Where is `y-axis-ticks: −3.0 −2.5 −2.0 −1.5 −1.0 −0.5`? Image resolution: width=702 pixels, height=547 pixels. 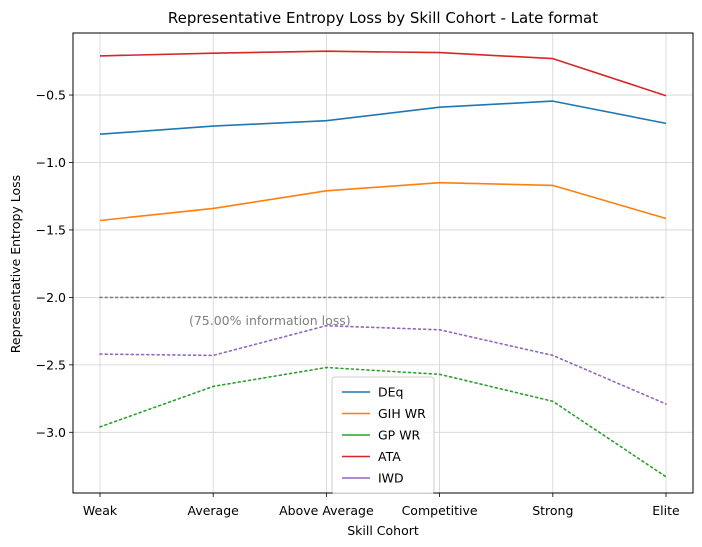 y-axis-ticks: −3.0 −2.5 −2.0 −1.5 −1.0 −0.5 is located at coordinates (54, 264).